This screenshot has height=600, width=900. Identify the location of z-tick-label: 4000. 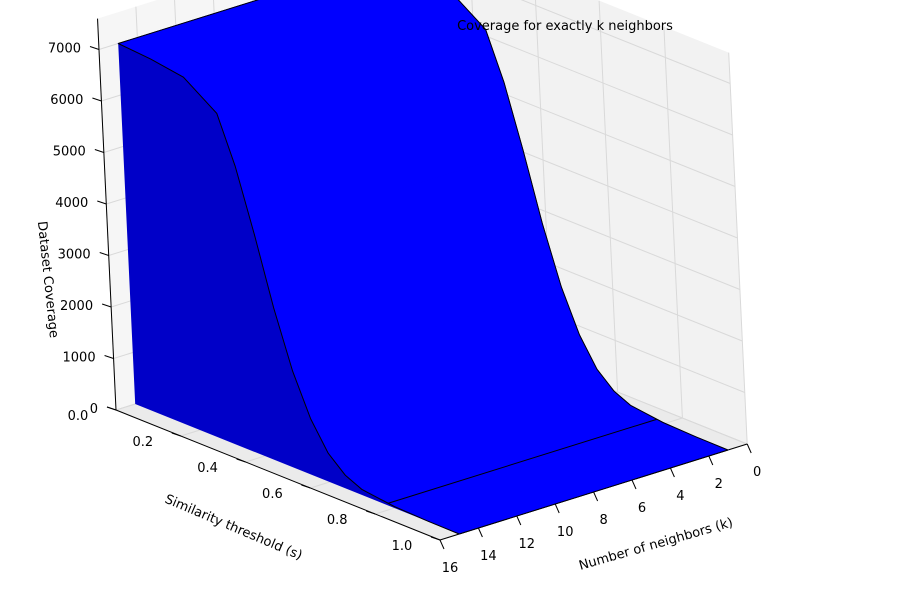
(71, 203).